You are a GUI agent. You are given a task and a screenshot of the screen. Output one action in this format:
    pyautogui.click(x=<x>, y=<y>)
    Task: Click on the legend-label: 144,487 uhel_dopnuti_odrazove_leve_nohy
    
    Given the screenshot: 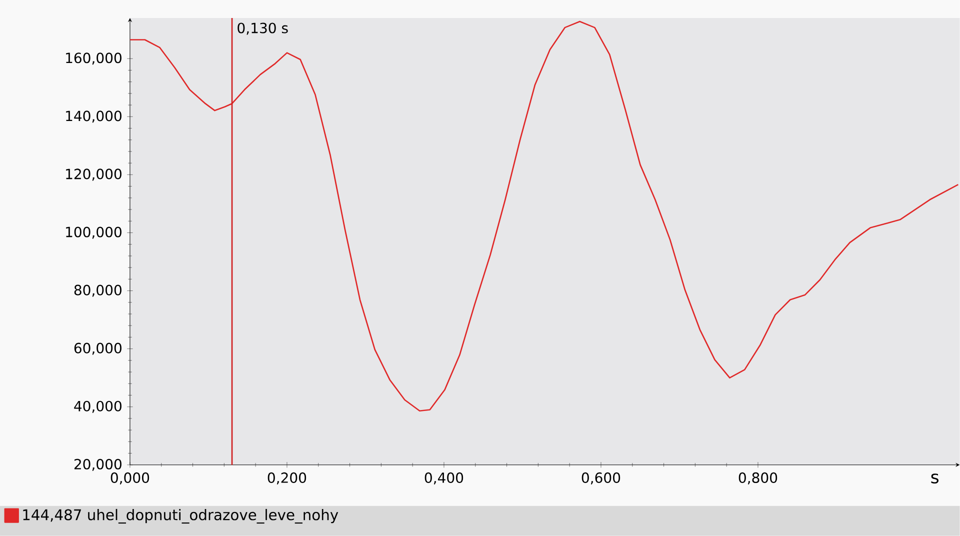 What is the action you would take?
    pyautogui.click(x=180, y=516)
    